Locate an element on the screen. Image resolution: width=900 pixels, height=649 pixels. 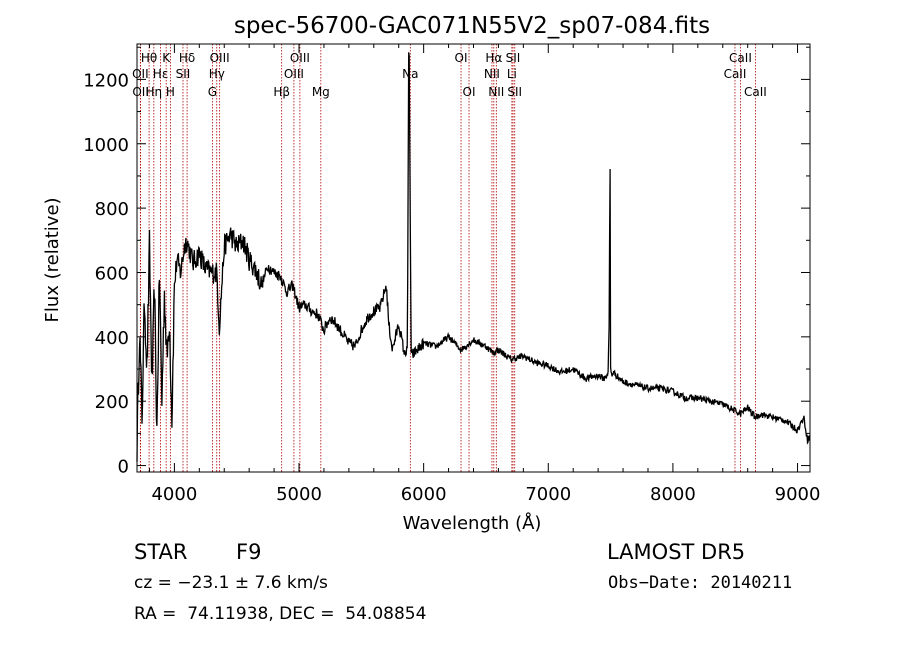
line-label-5: Hη is located at coordinates (154, 92).